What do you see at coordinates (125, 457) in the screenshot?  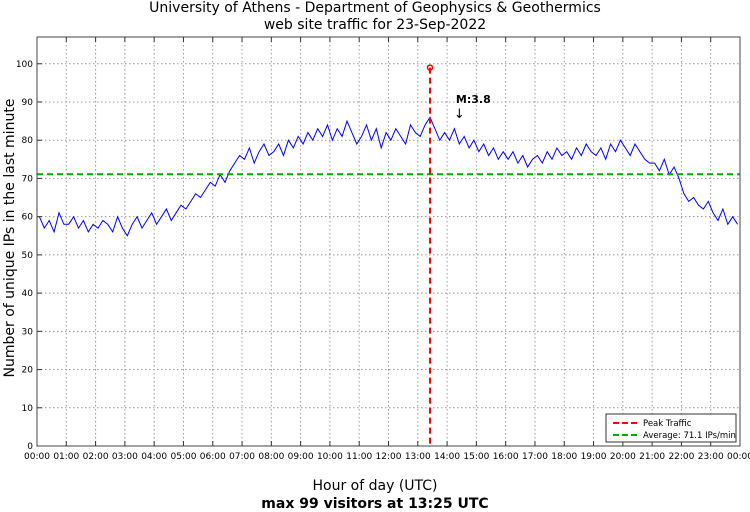 I see `x-tick-label: 03:00` at bounding box center [125, 457].